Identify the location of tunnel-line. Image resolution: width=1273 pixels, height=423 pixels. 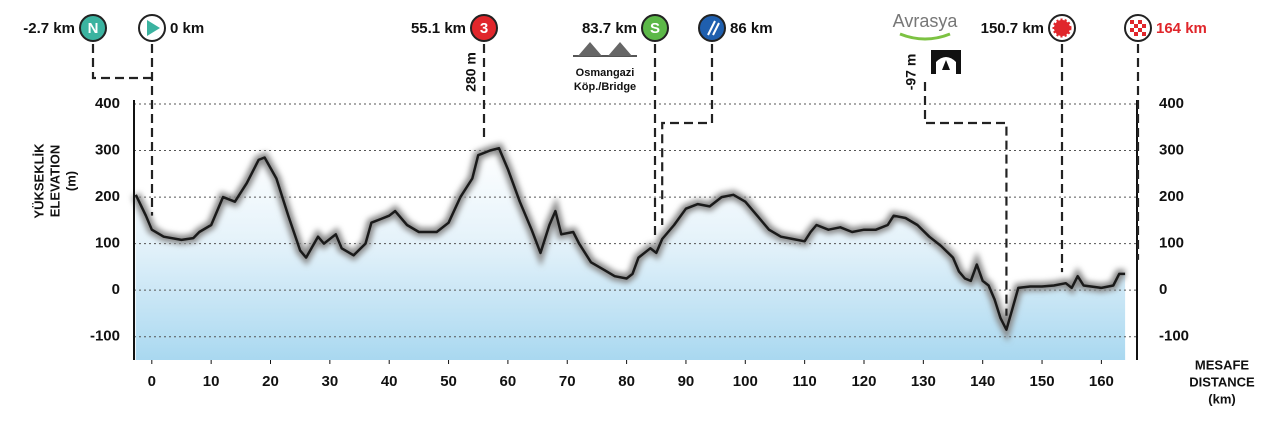
(965, 199).